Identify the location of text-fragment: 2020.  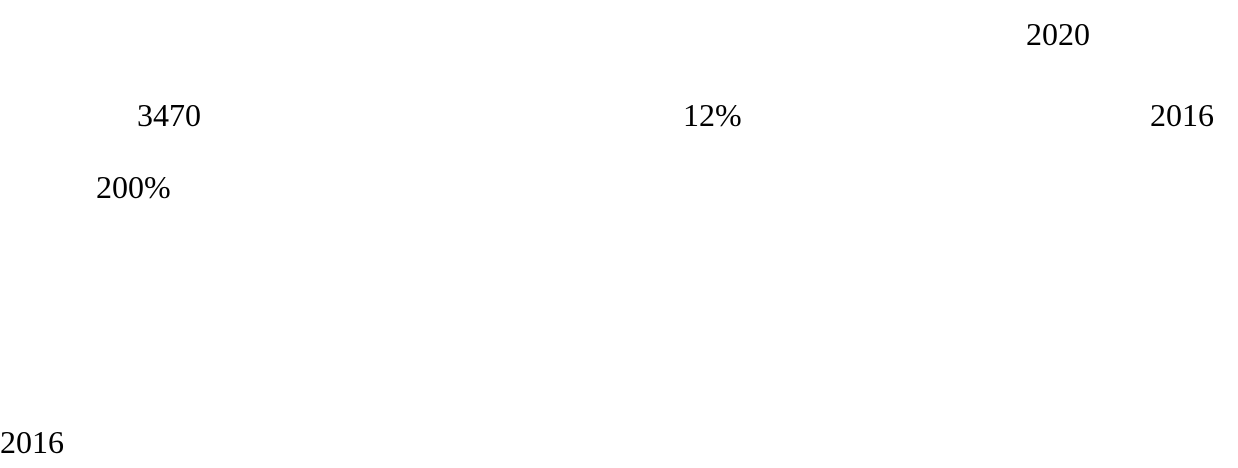
(1058, 34).